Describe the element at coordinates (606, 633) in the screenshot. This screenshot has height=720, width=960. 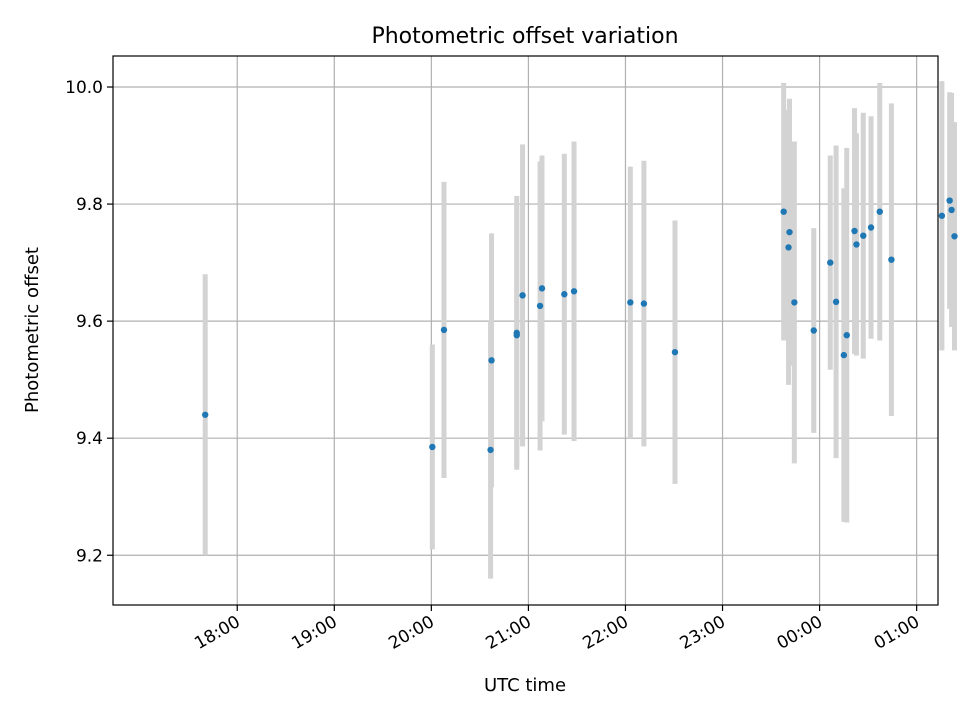
I see `x-tick-label: 22:00` at that location.